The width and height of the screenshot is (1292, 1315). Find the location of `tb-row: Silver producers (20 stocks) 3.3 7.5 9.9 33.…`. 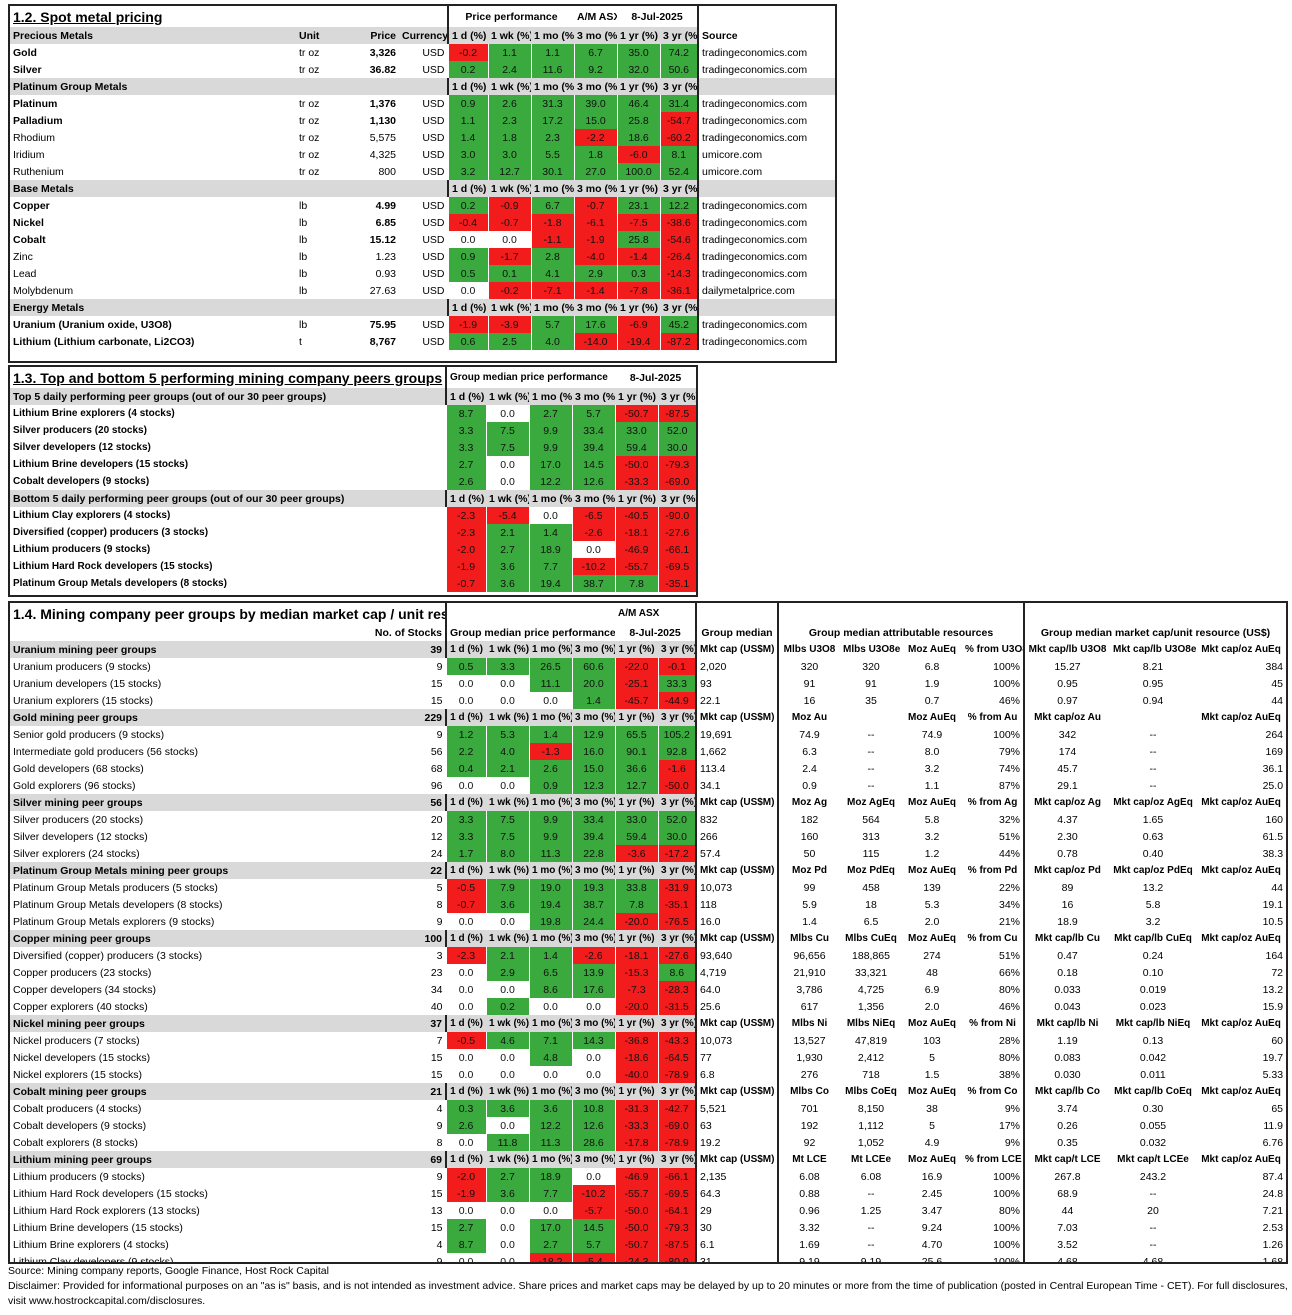

tb-row: Silver producers (20 stocks) 3.3 7.5 9.9 33.… is located at coordinates (353, 430).